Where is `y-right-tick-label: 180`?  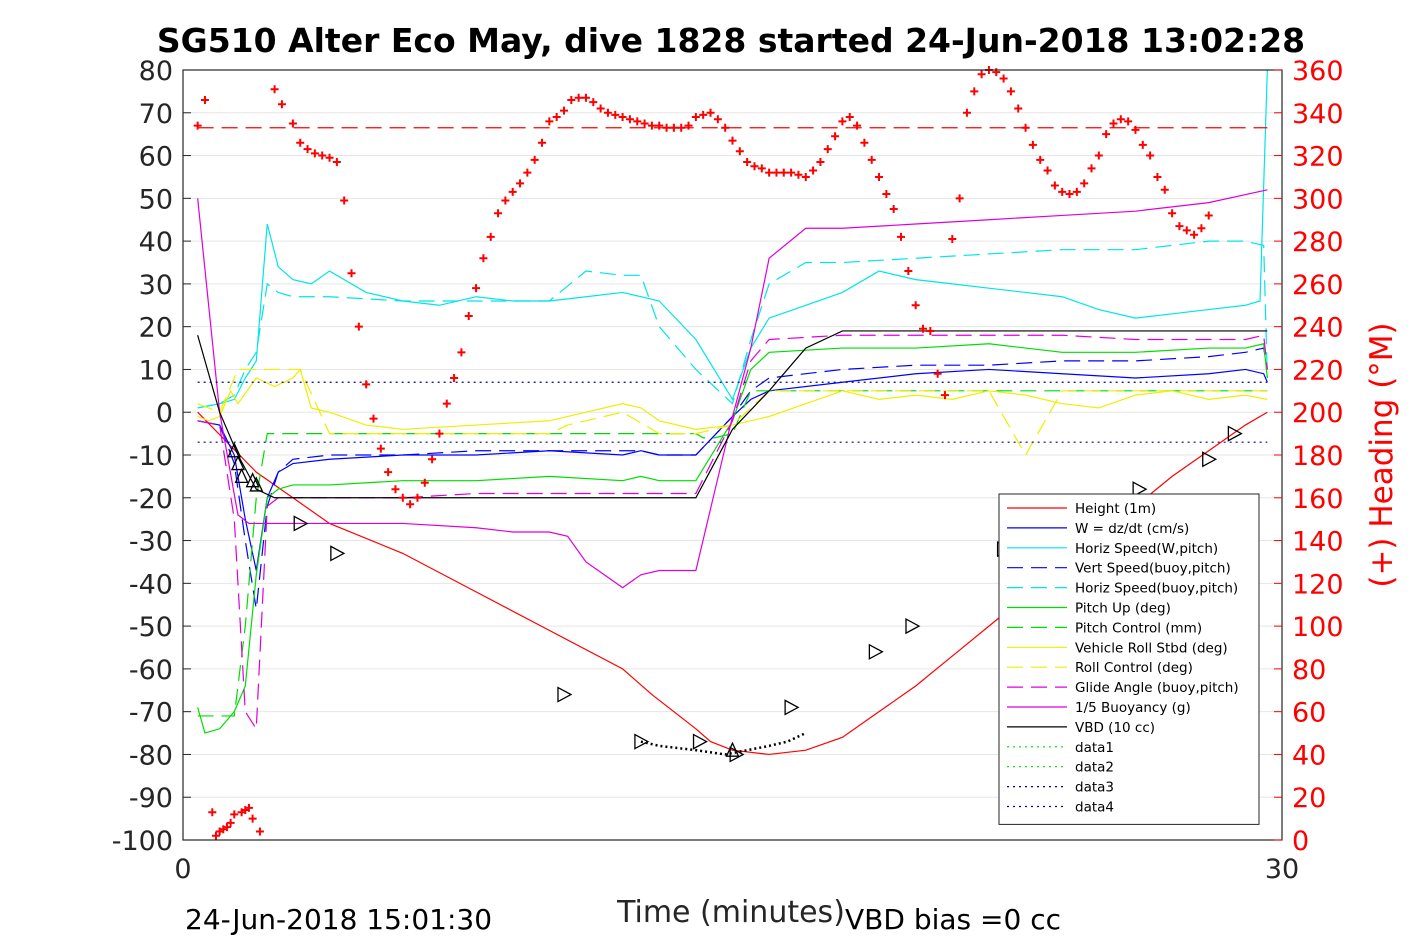 y-right-tick-label: 180 is located at coordinates (1318, 456).